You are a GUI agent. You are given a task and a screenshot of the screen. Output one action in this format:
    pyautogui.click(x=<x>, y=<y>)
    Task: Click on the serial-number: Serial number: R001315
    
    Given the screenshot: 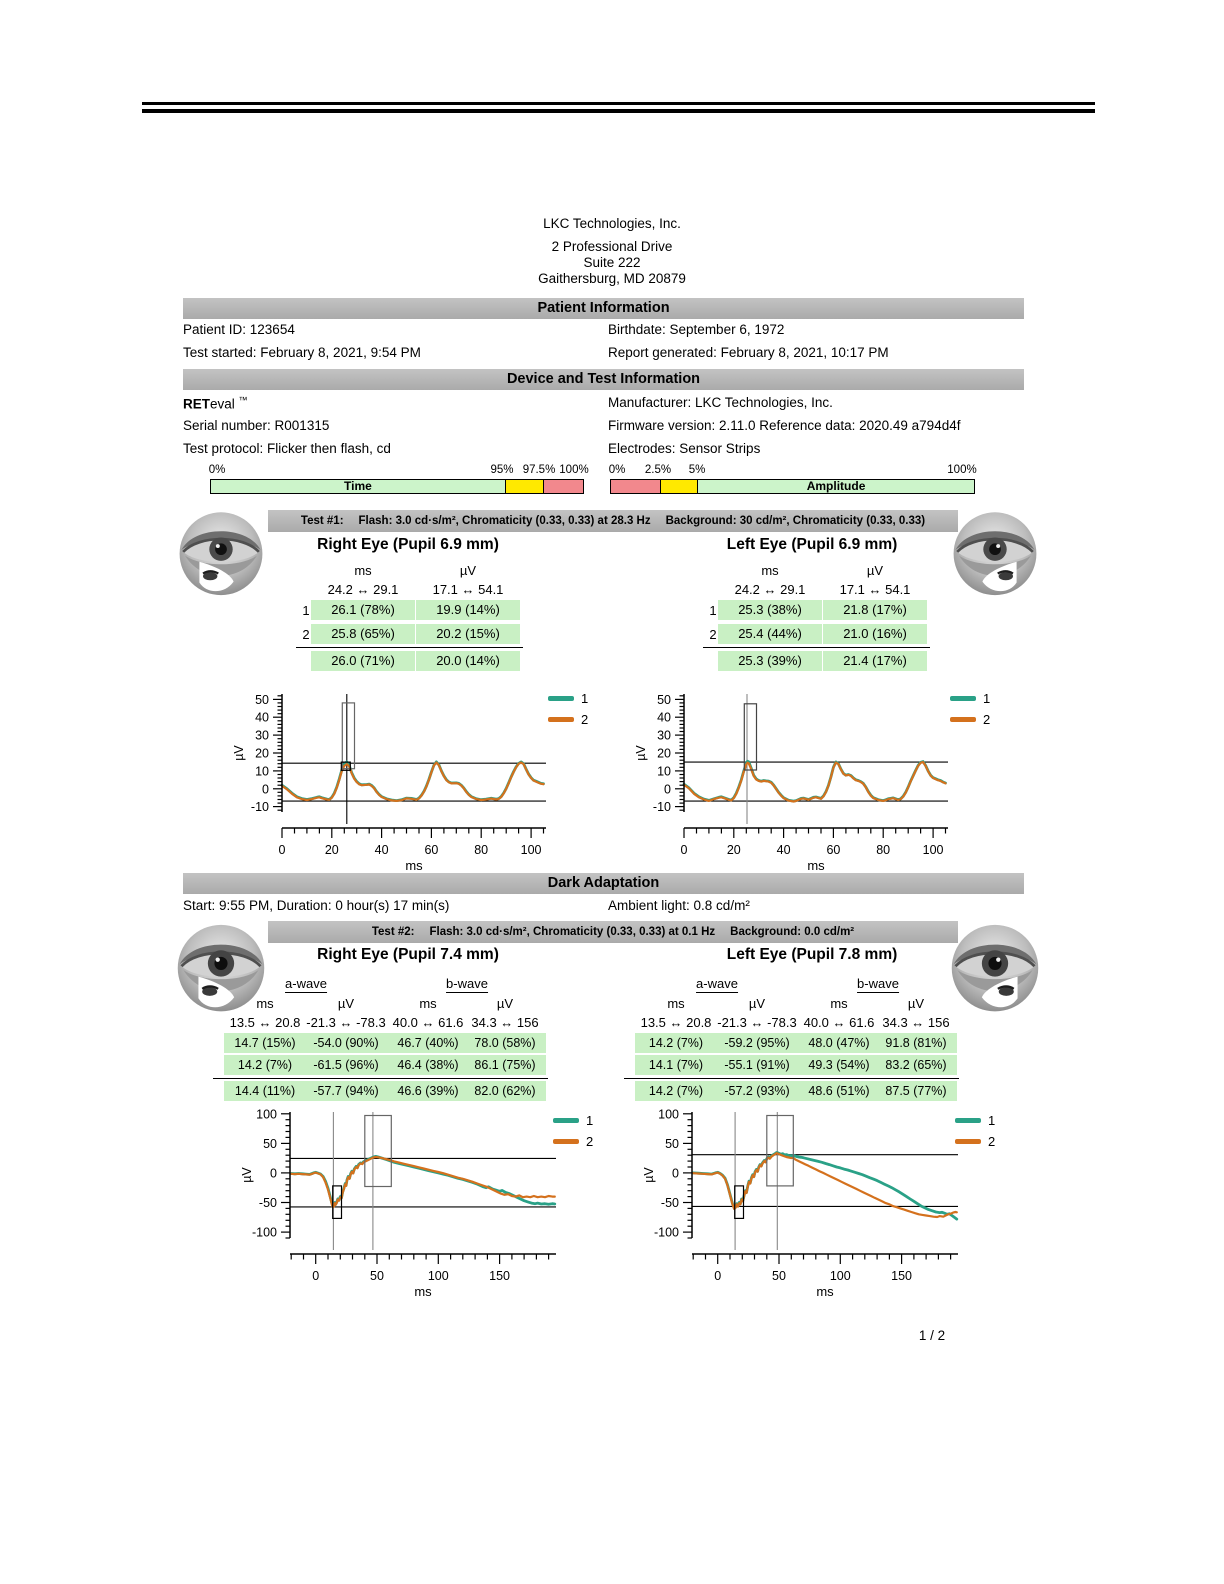 What is the action you would take?
    pyautogui.click(x=256, y=425)
    